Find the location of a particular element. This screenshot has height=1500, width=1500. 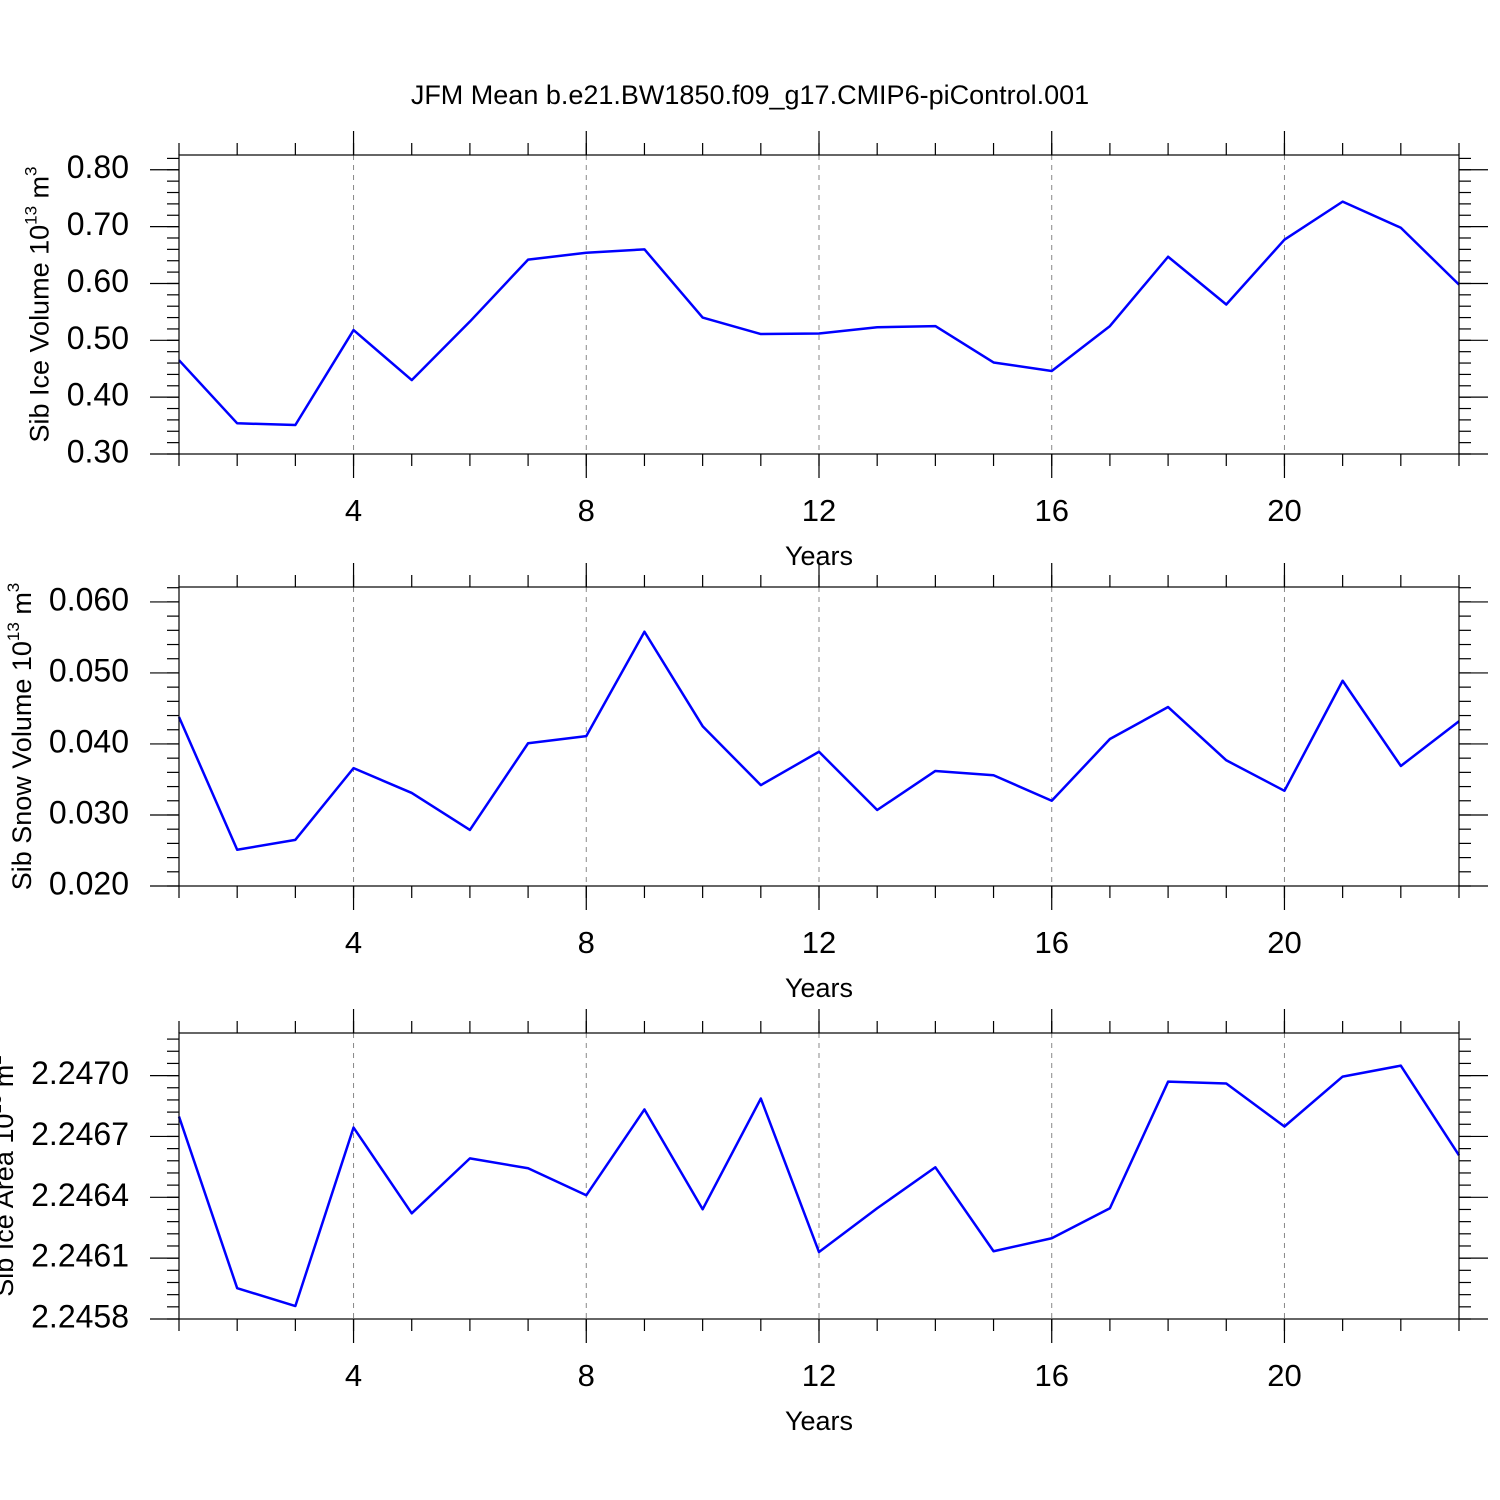

y-tick-label: 0.060 is located at coordinates (89, 599).